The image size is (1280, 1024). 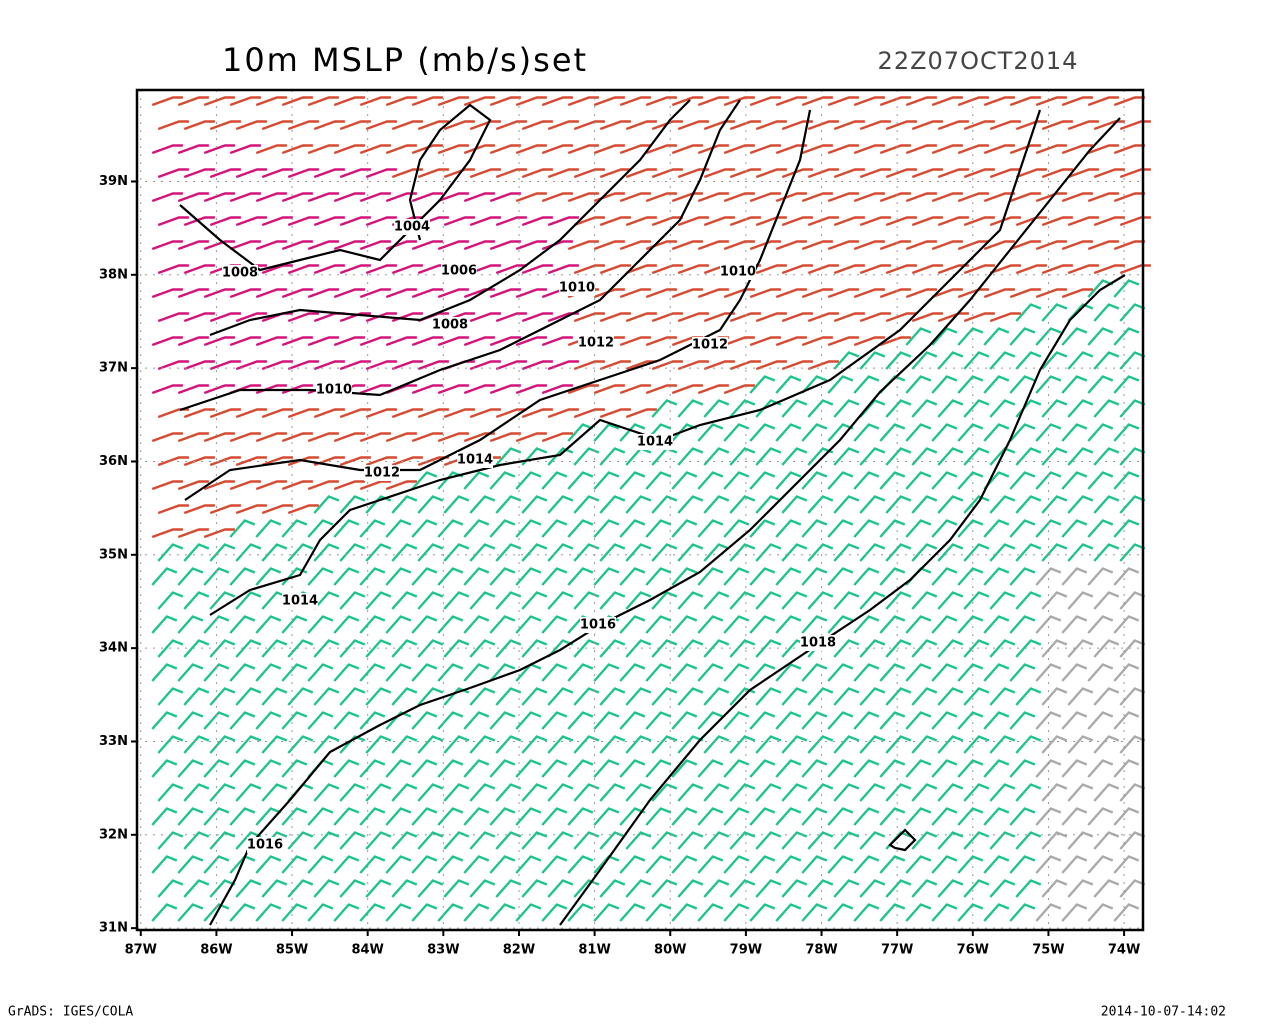 I want to click on lat-tick-label: 37N, so click(x=113, y=368).